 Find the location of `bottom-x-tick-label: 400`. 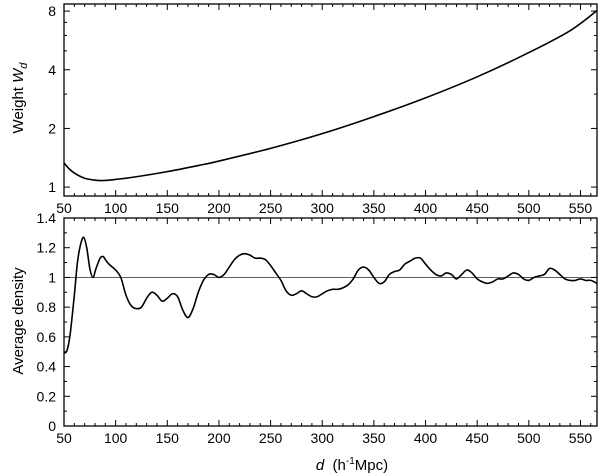

bottom-x-tick-label: 400 is located at coordinates (426, 438).